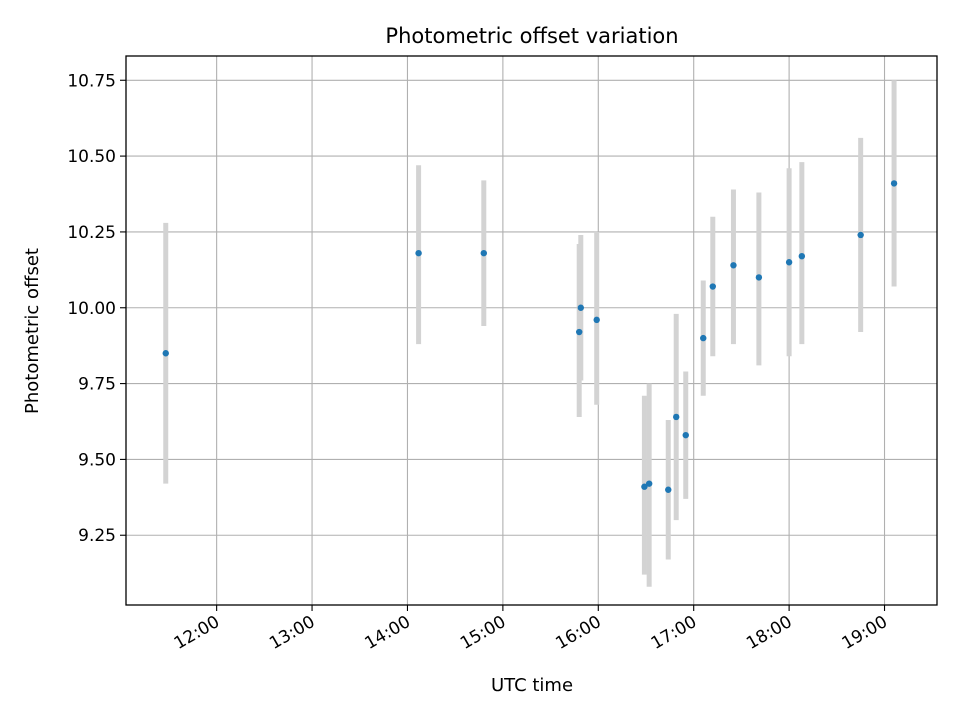 This screenshot has width=960, height=720. I want to click on y-tick-label: 9.50, so click(97, 460).